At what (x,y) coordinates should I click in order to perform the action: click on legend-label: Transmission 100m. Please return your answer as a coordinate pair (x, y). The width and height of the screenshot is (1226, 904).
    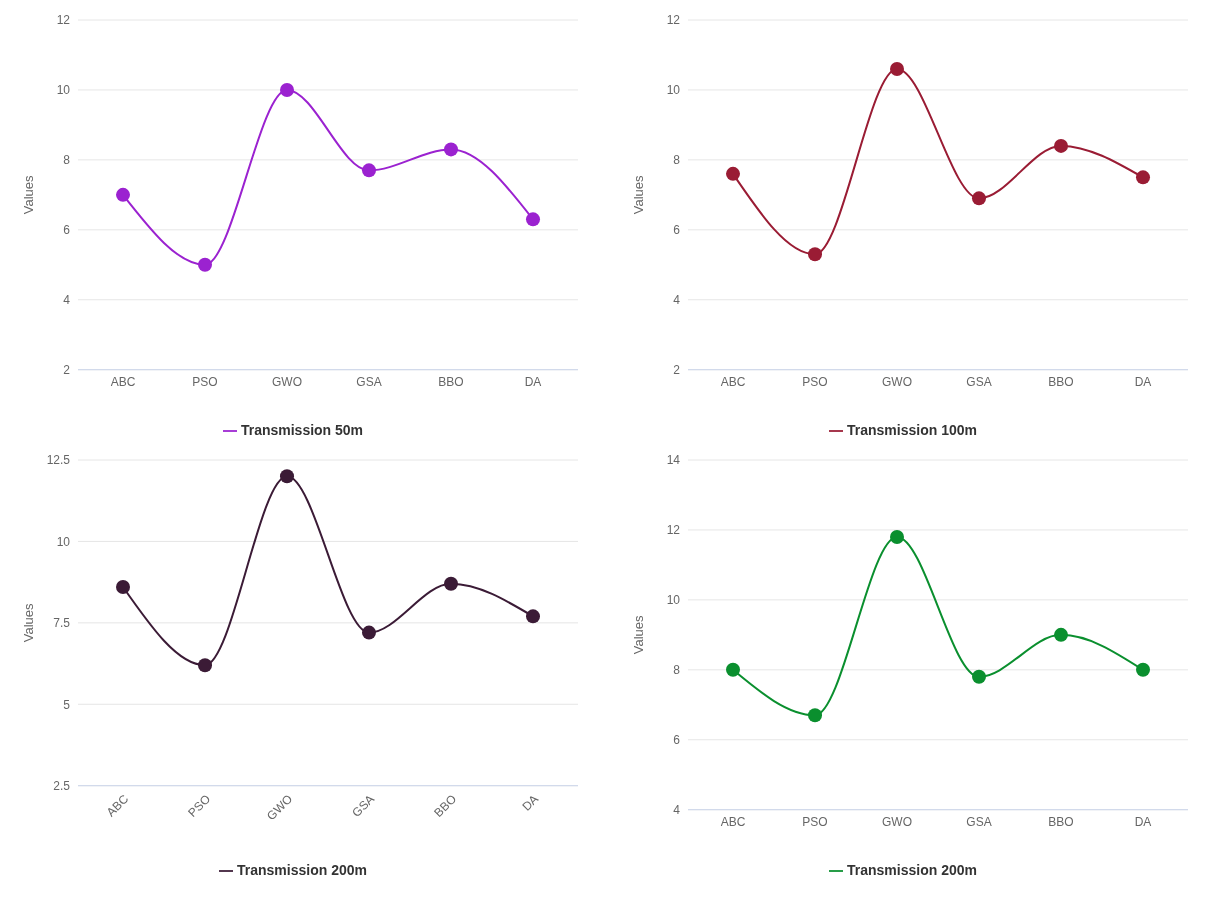
    Looking at the image, I should click on (912, 429).